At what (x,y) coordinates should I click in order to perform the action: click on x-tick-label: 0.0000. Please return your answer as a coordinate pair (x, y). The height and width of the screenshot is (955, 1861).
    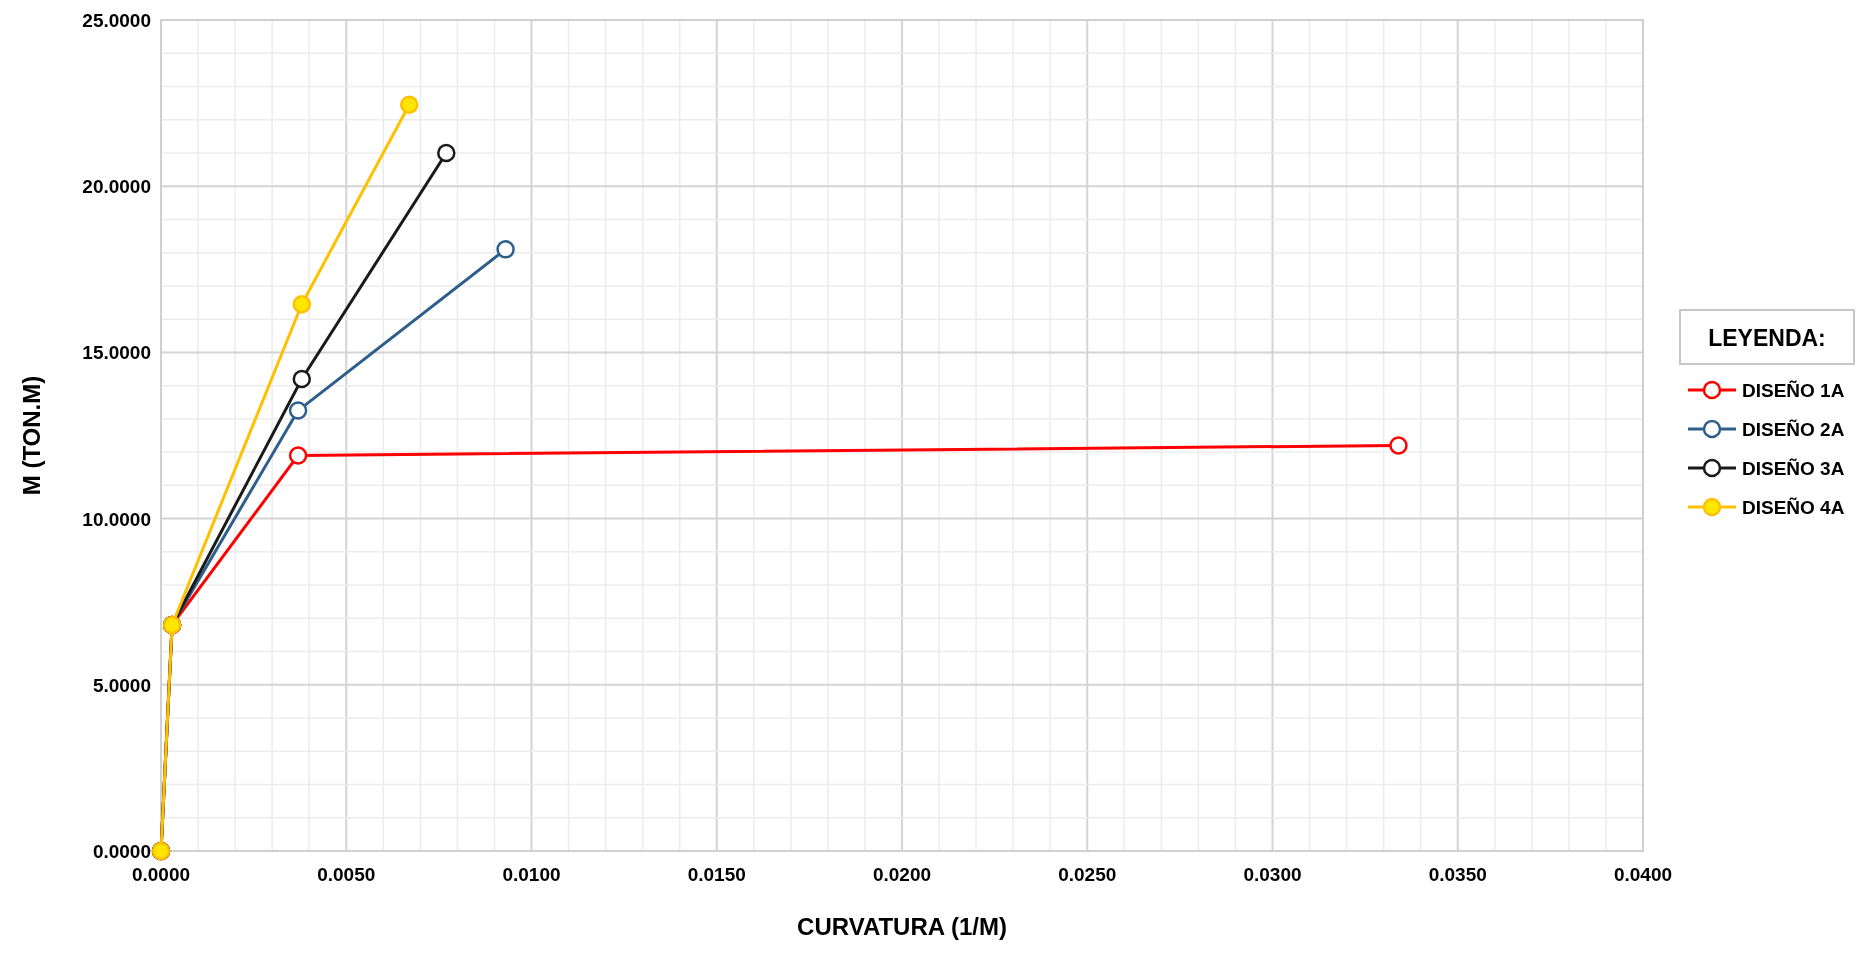
    Looking at the image, I should click on (161, 874).